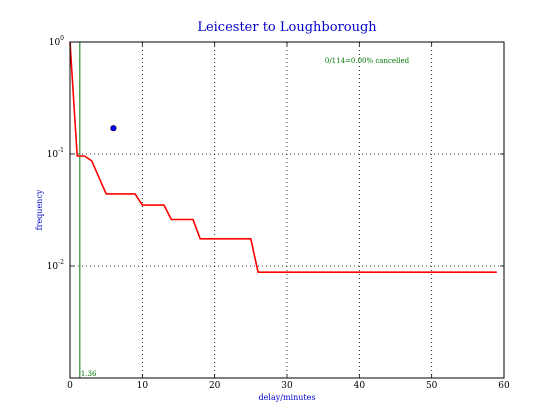 This screenshot has height=420, width=560. What do you see at coordinates (287, 386) in the screenshot?
I see `x-tick-label: 30` at bounding box center [287, 386].